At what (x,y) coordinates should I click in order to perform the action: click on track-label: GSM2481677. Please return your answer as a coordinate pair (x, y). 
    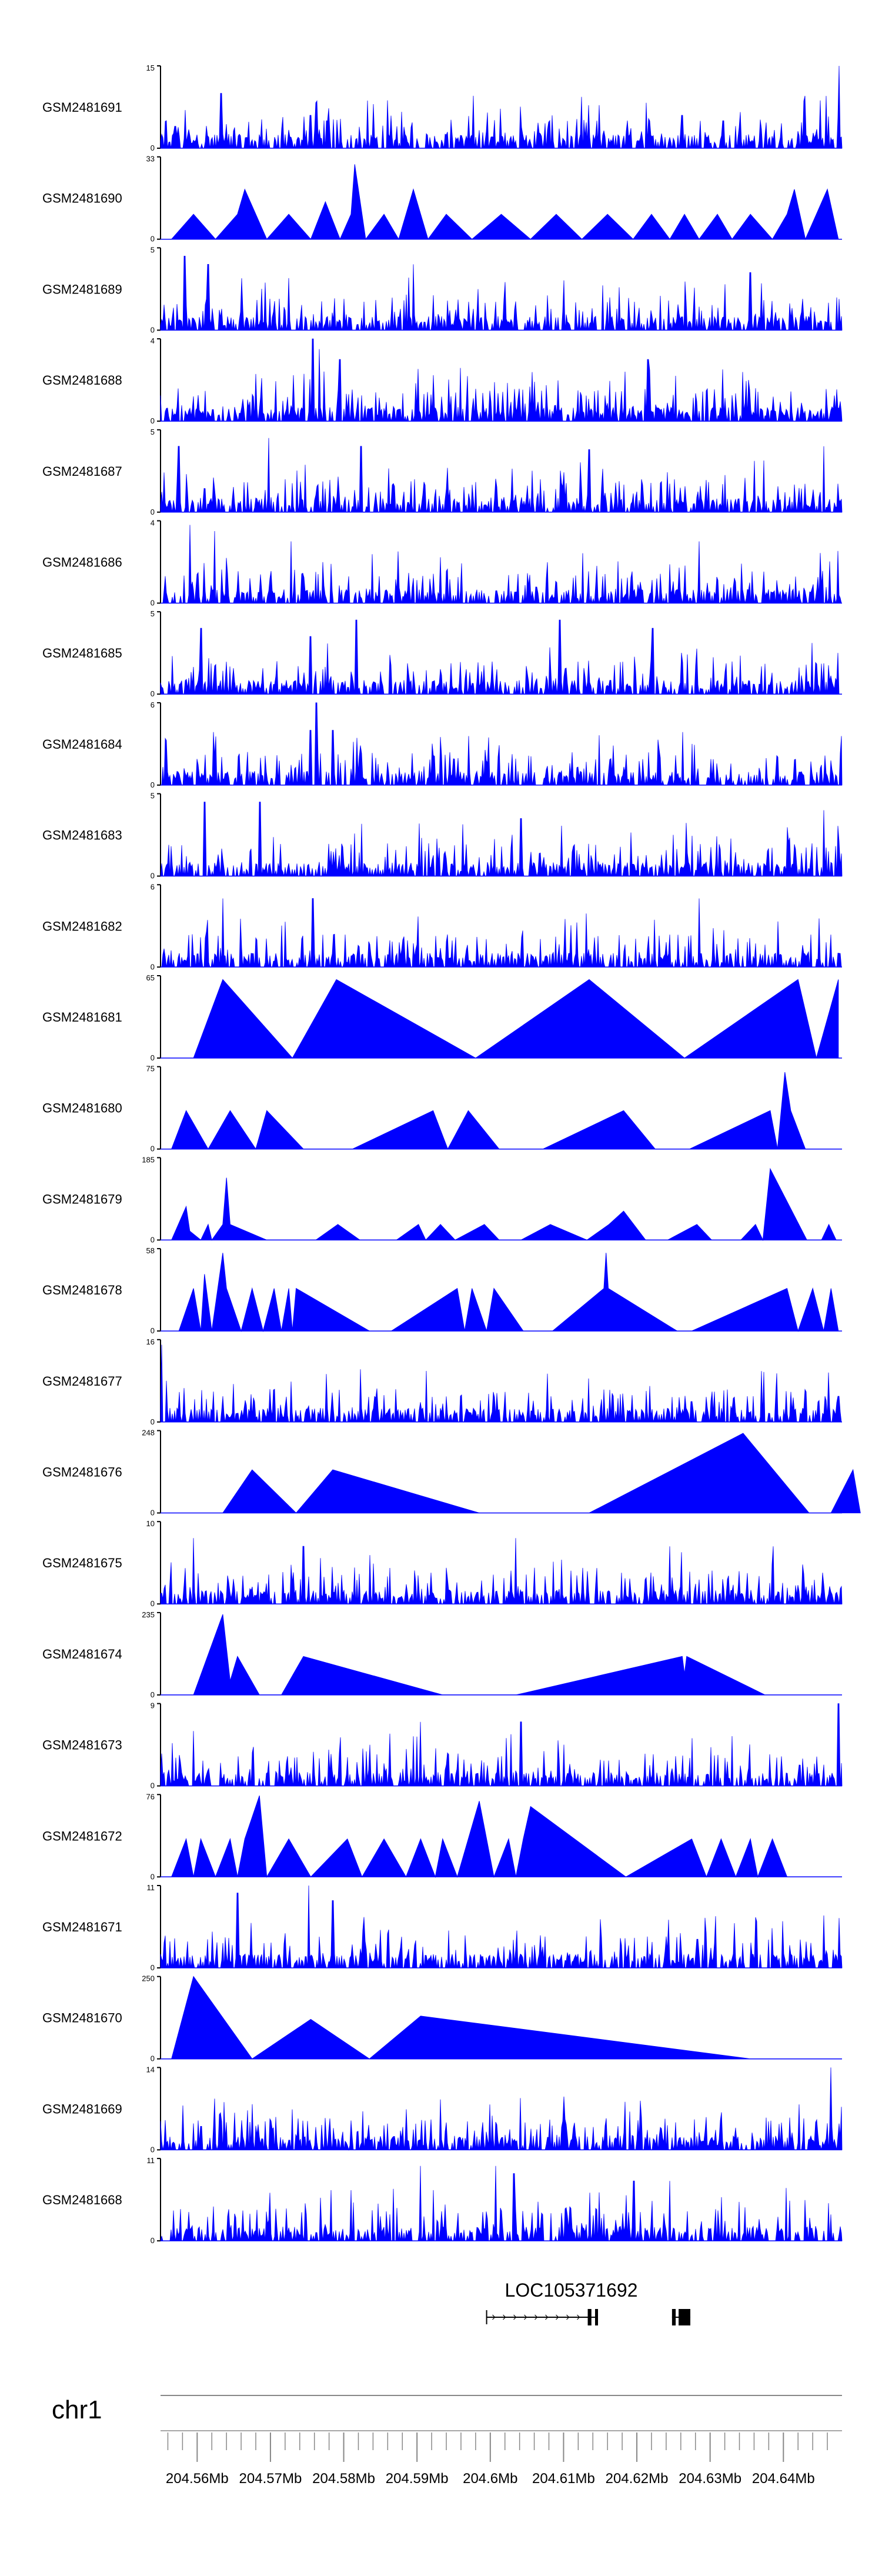
    Looking at the image, I should click on (82, 1381).